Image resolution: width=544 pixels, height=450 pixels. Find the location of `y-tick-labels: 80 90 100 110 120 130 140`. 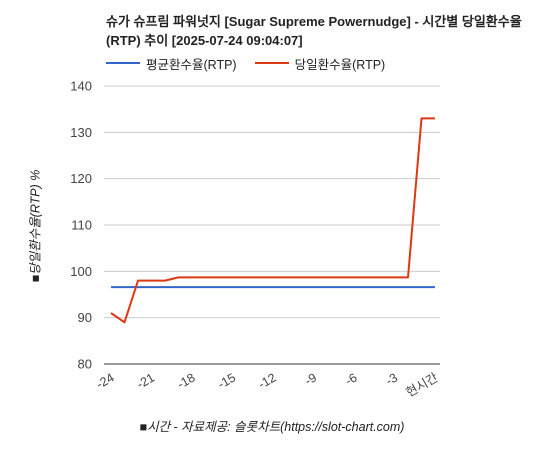

y-tick-labels: 80 90 100 110 120 130 140 is located at coordinates (81, 225).